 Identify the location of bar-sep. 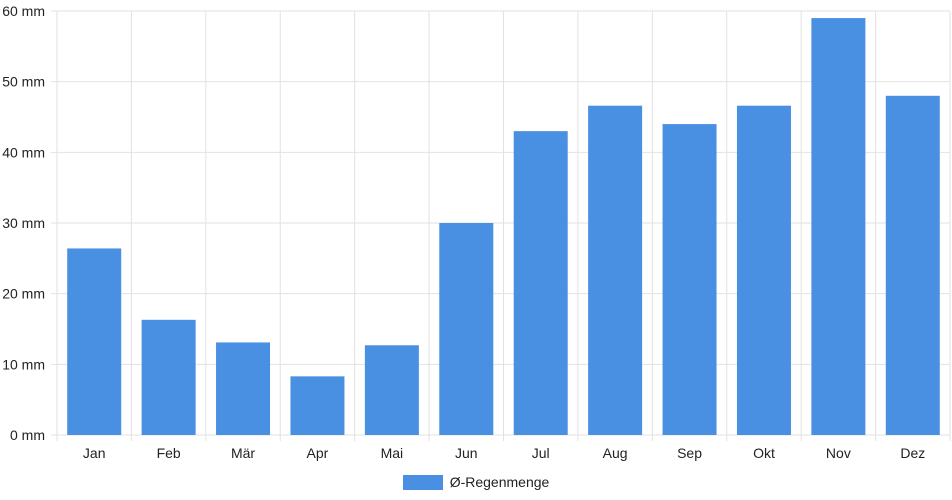
(689, 280).